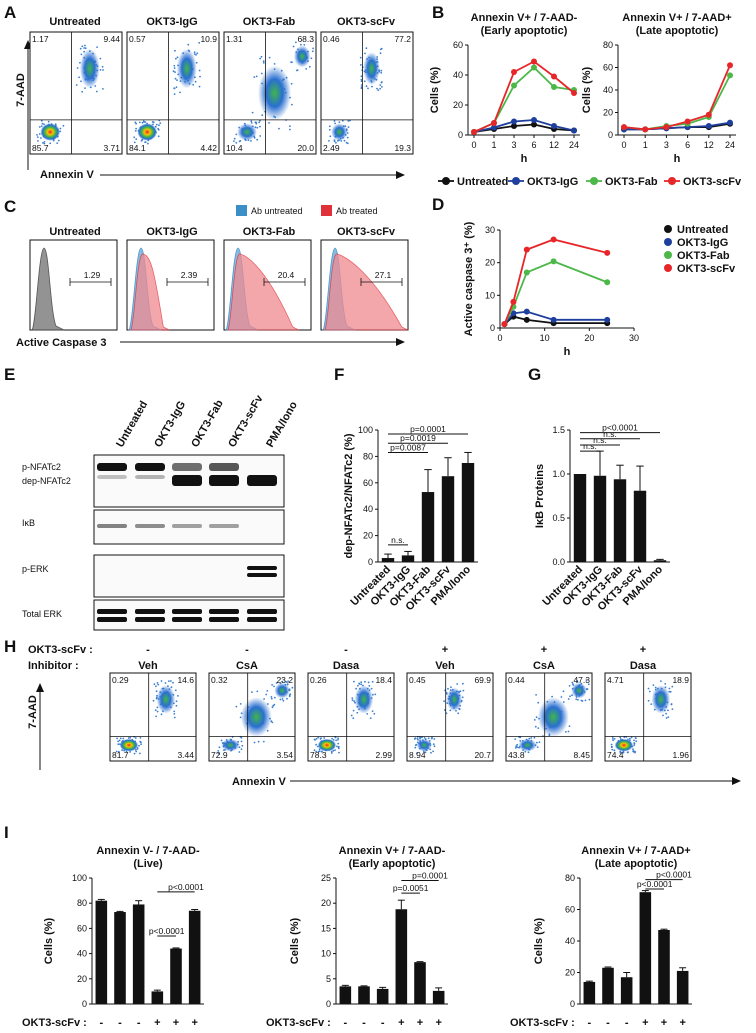 The image size is (756, 1033). What do you see at coordinates (284, 755) in the screenshot?
I see `panel-h-plot-1-q-lr: 3.54` at bounding box center [284, 755].